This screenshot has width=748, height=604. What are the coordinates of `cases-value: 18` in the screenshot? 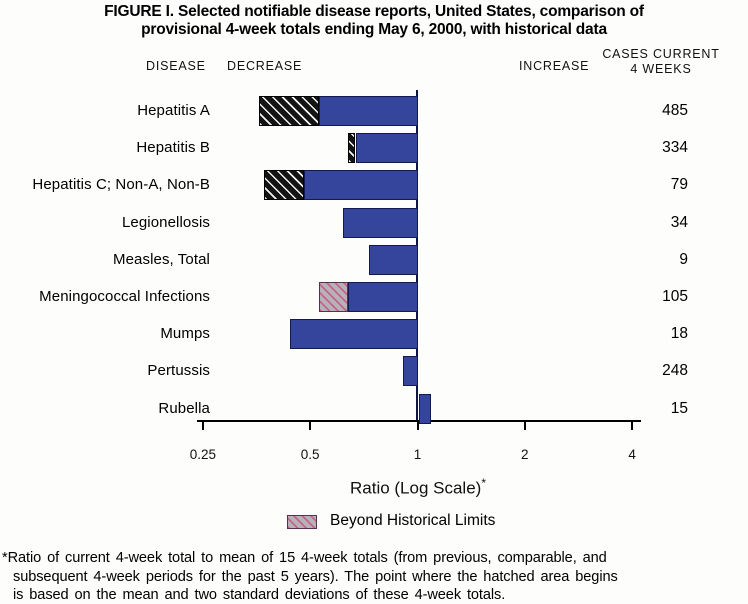 It's located at (679, 334).